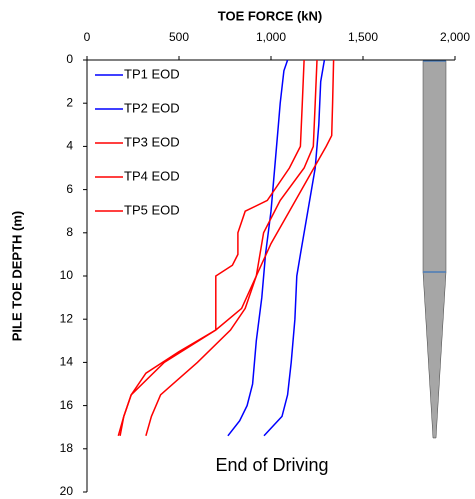  Describe the element at coordinates (152, 175) in the screenshot. I see `legend-label: TP4 EOD` at that location.